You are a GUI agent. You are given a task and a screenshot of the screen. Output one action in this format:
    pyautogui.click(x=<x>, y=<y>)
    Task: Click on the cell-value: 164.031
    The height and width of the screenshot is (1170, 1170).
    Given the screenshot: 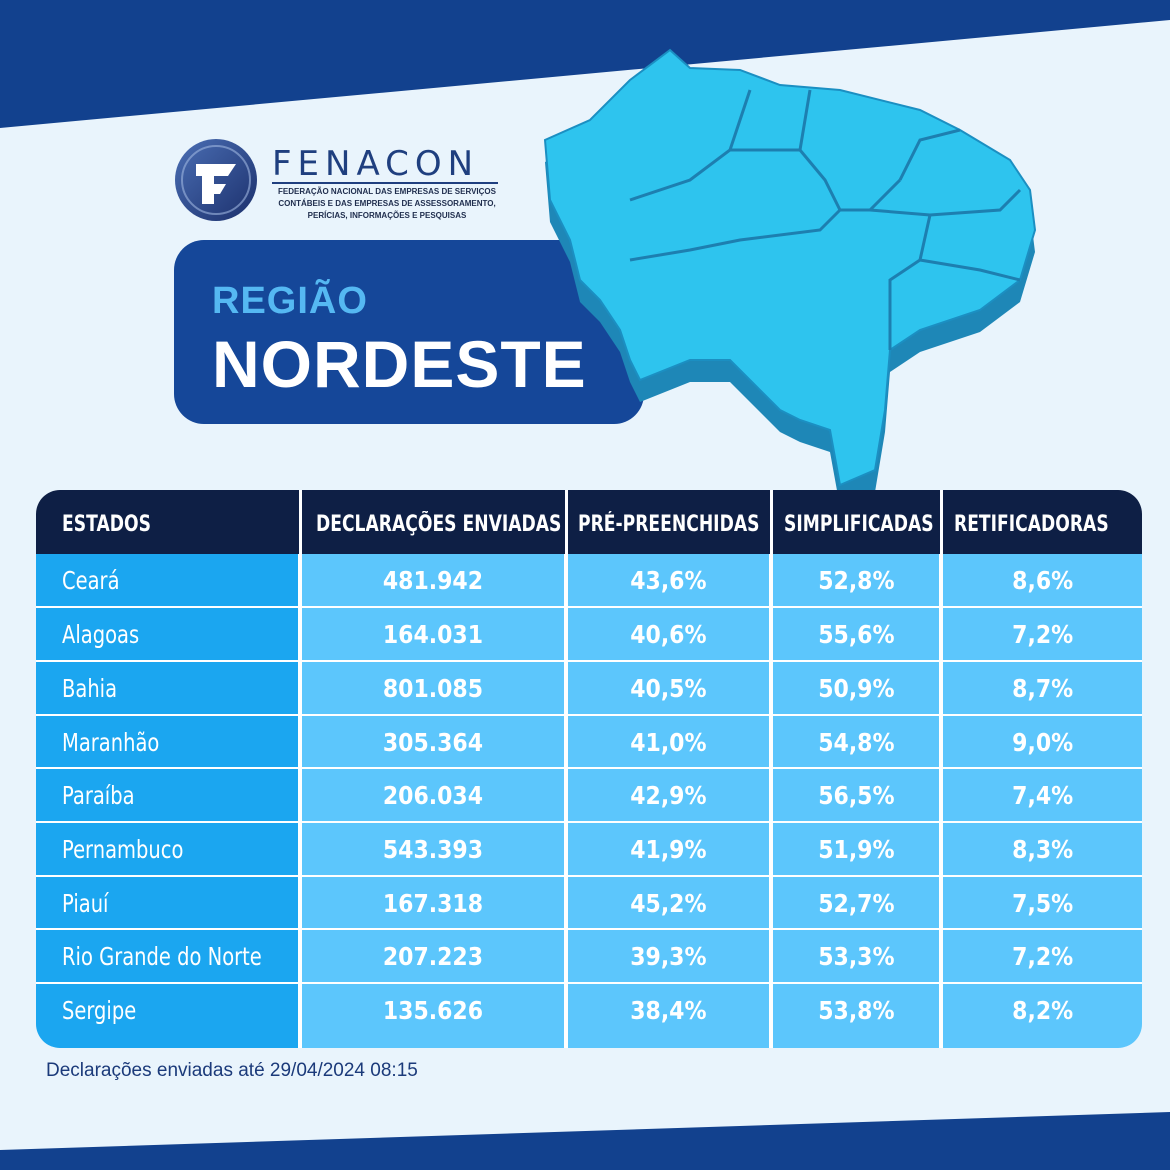 What is the action you would take?
    pyautogui.click(x=433, y=634)
    